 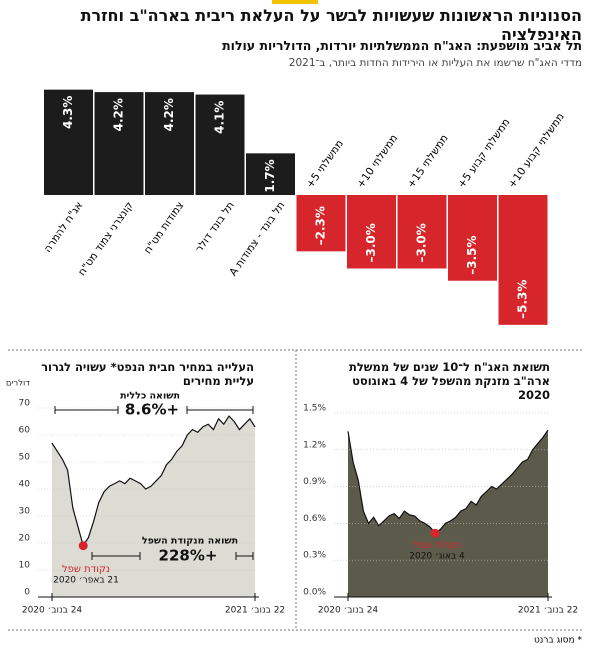 I want to click on value-label: –3.5%, so click(x=472, y=254).